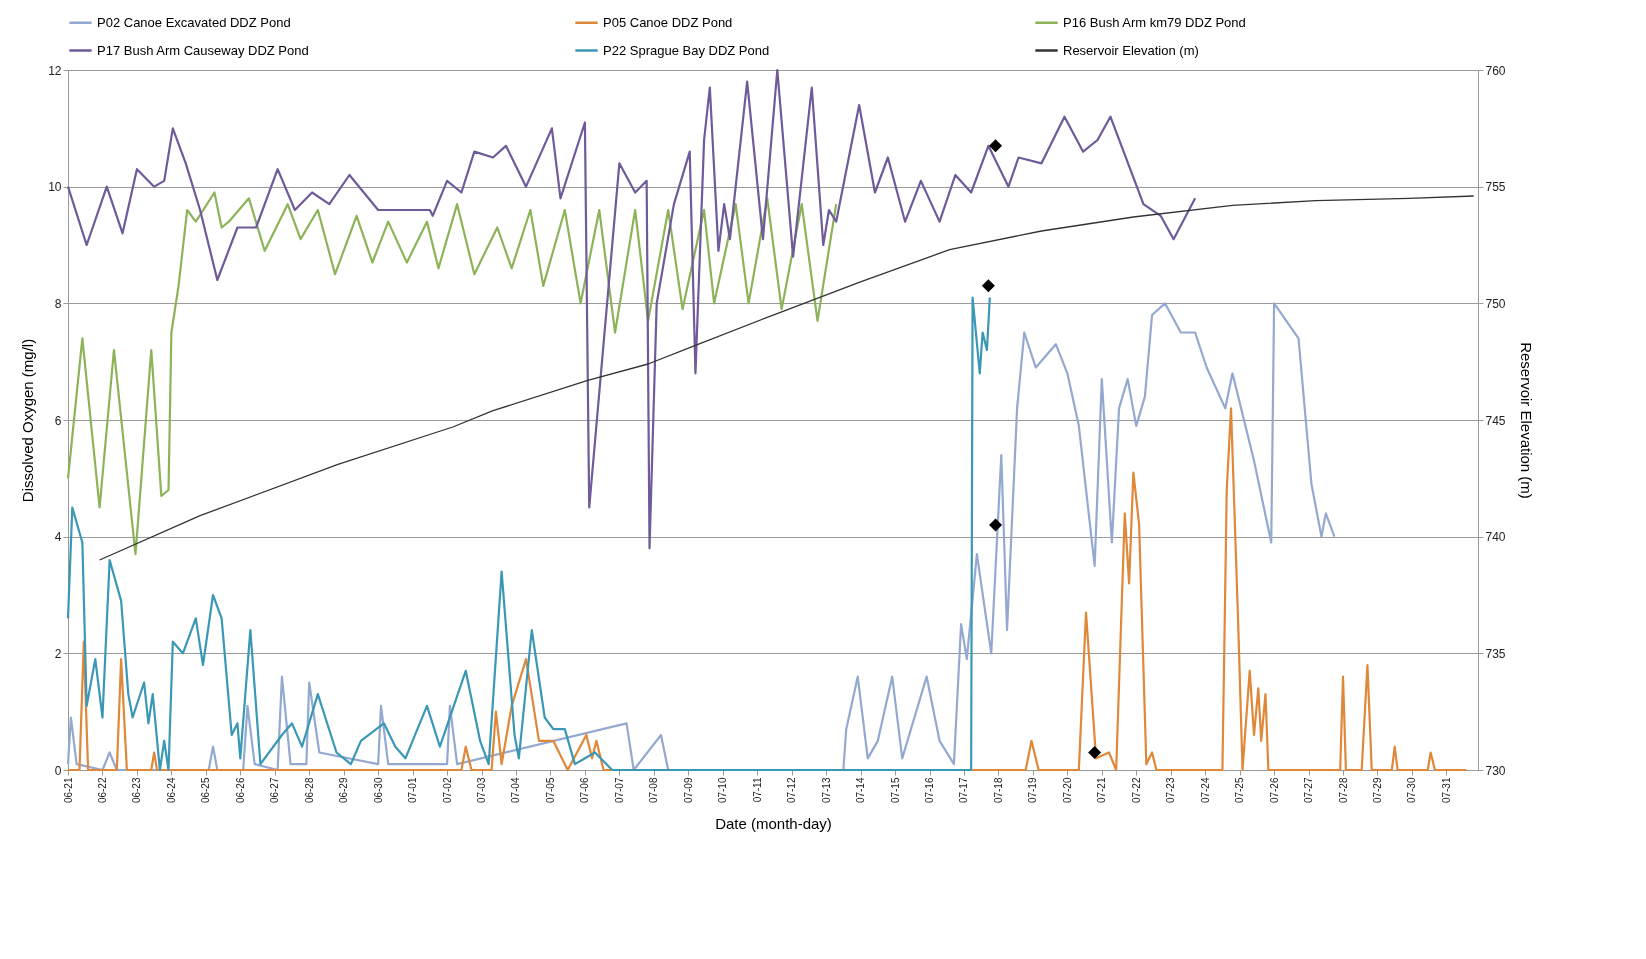  Describe the element at coordinates (482, 790) in the screenshot. I see `x-tick-label: 07-03` at that location.